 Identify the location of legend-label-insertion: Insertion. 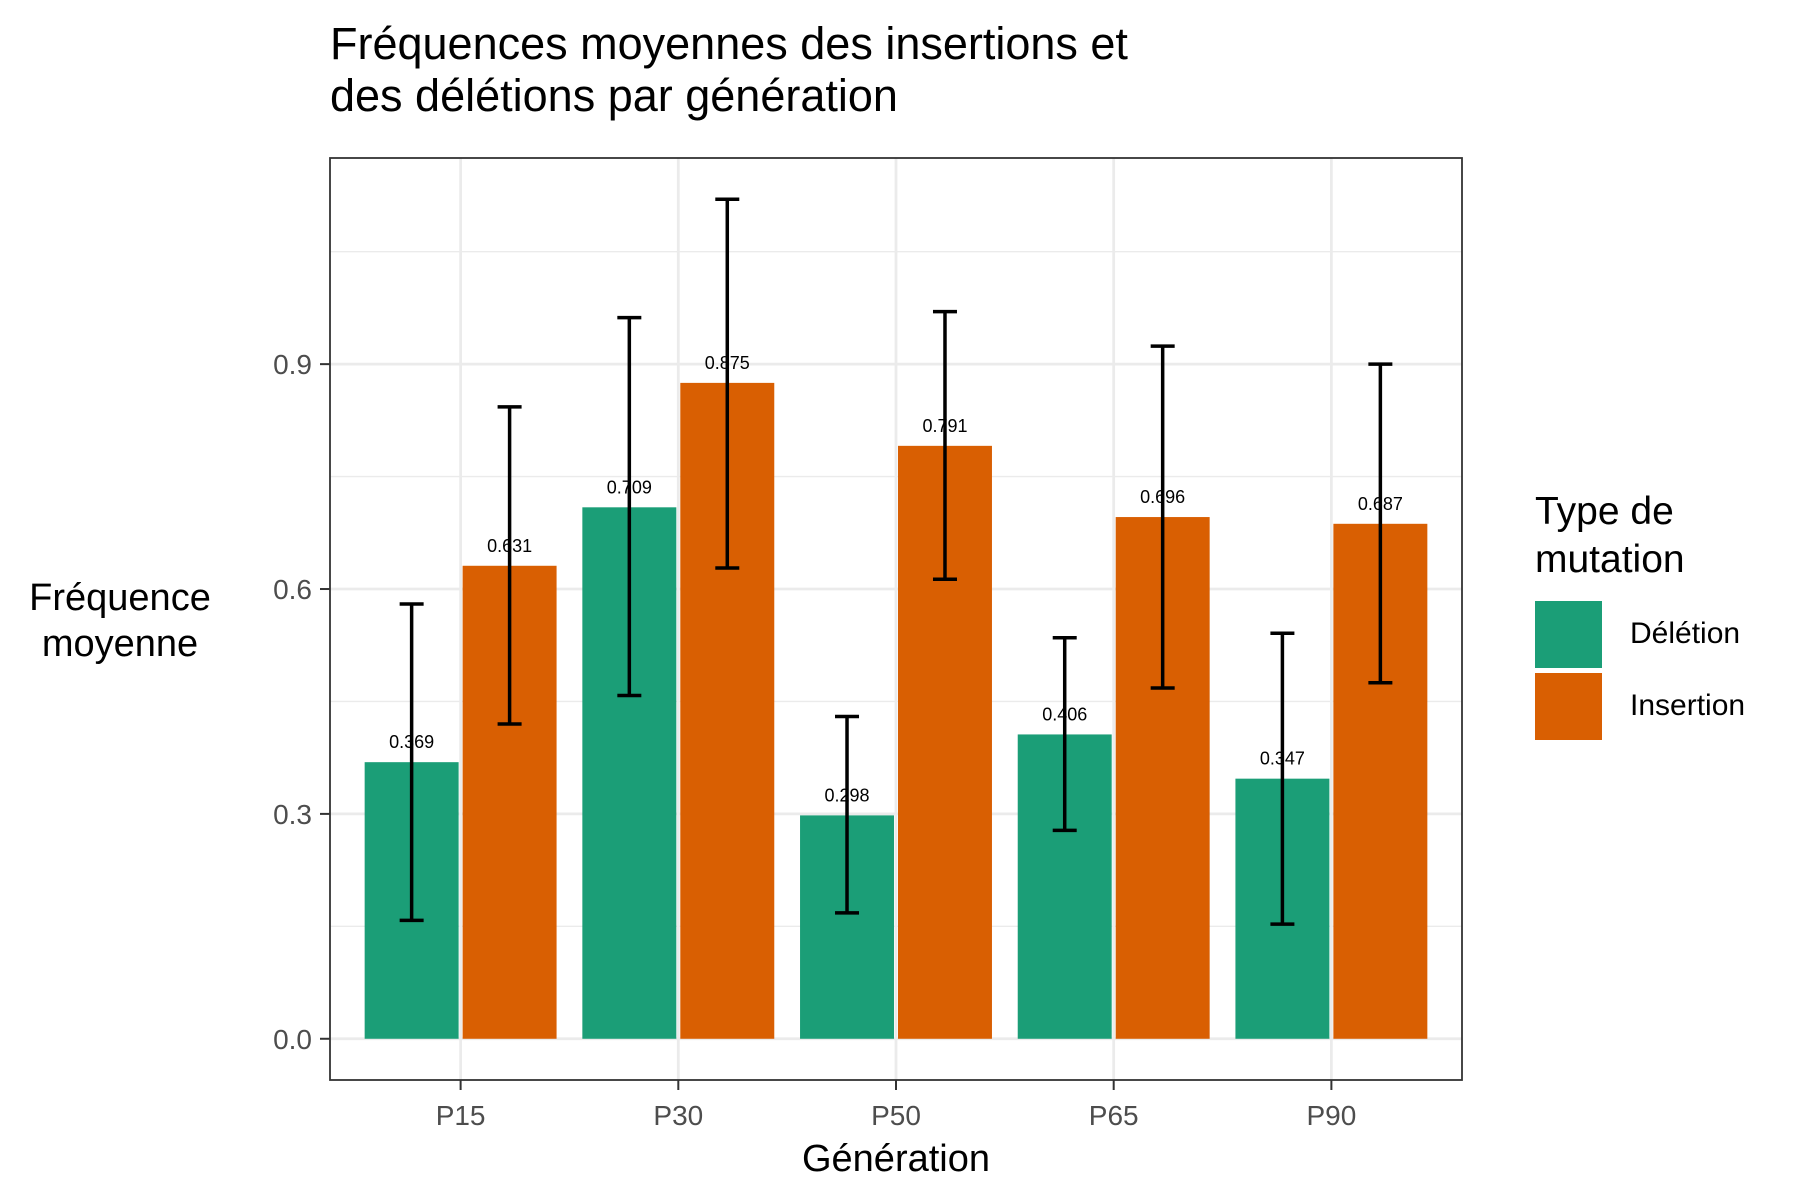
(1688, 705).